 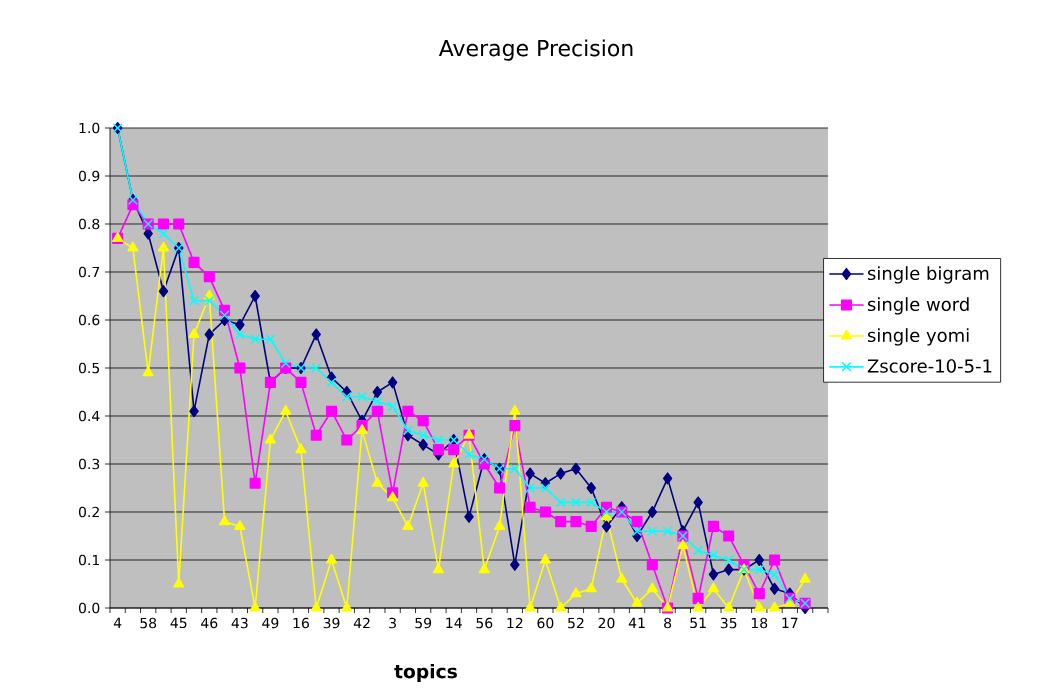 I want to click on y-tick-label: 0.5, so click(x=89, y=368).